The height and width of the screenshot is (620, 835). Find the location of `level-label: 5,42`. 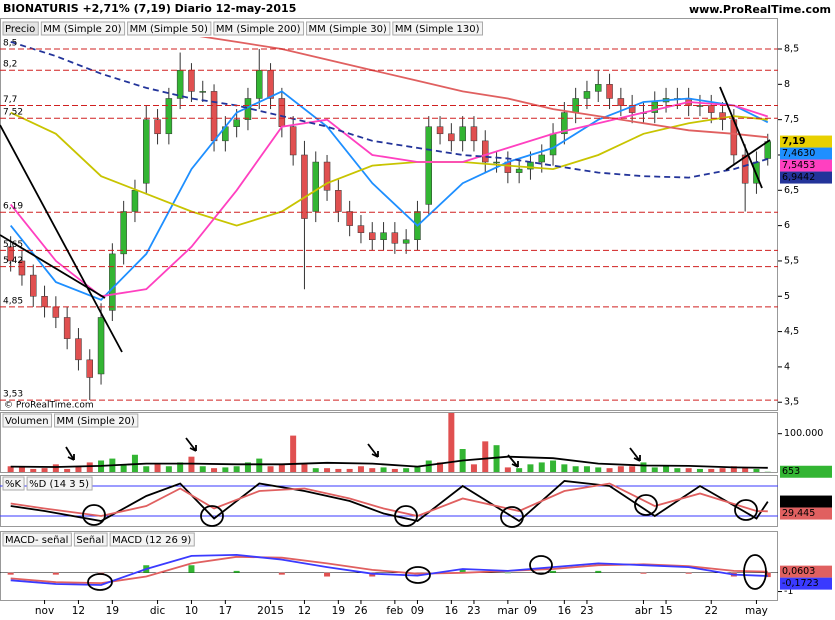

level-label: 5,42 is located at coordinates (13, 261).